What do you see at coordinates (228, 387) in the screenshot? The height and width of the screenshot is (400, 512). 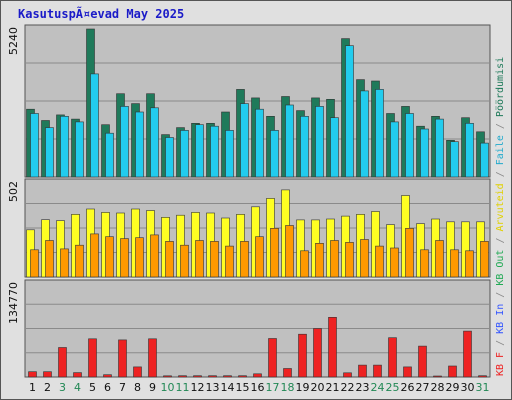 I see `day-label-14: 14` at bounding box center [228, 387].